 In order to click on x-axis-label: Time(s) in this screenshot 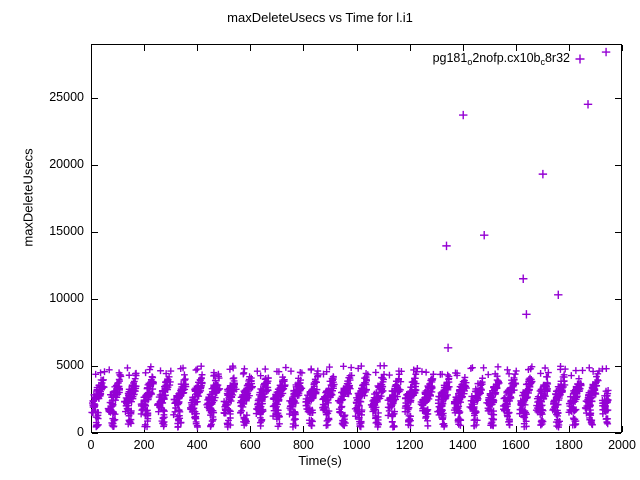, I will do `click(320, 460)`.